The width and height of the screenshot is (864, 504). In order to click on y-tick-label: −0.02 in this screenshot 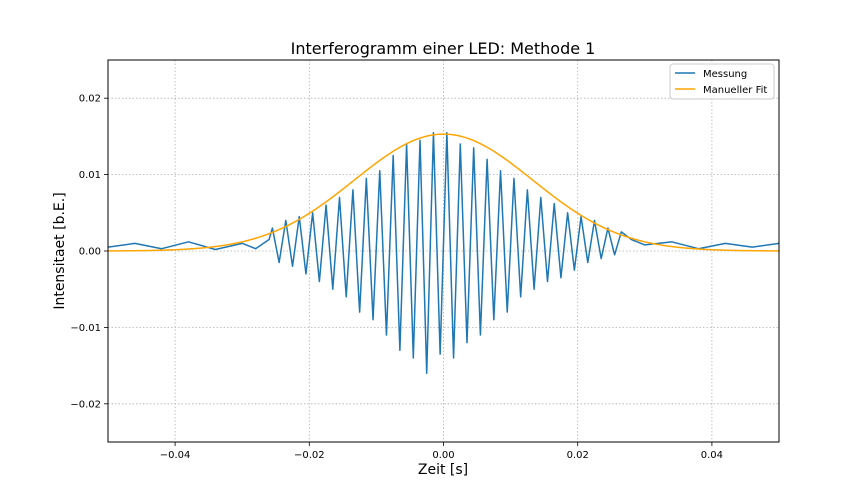, I will do `click(85, 404)`.